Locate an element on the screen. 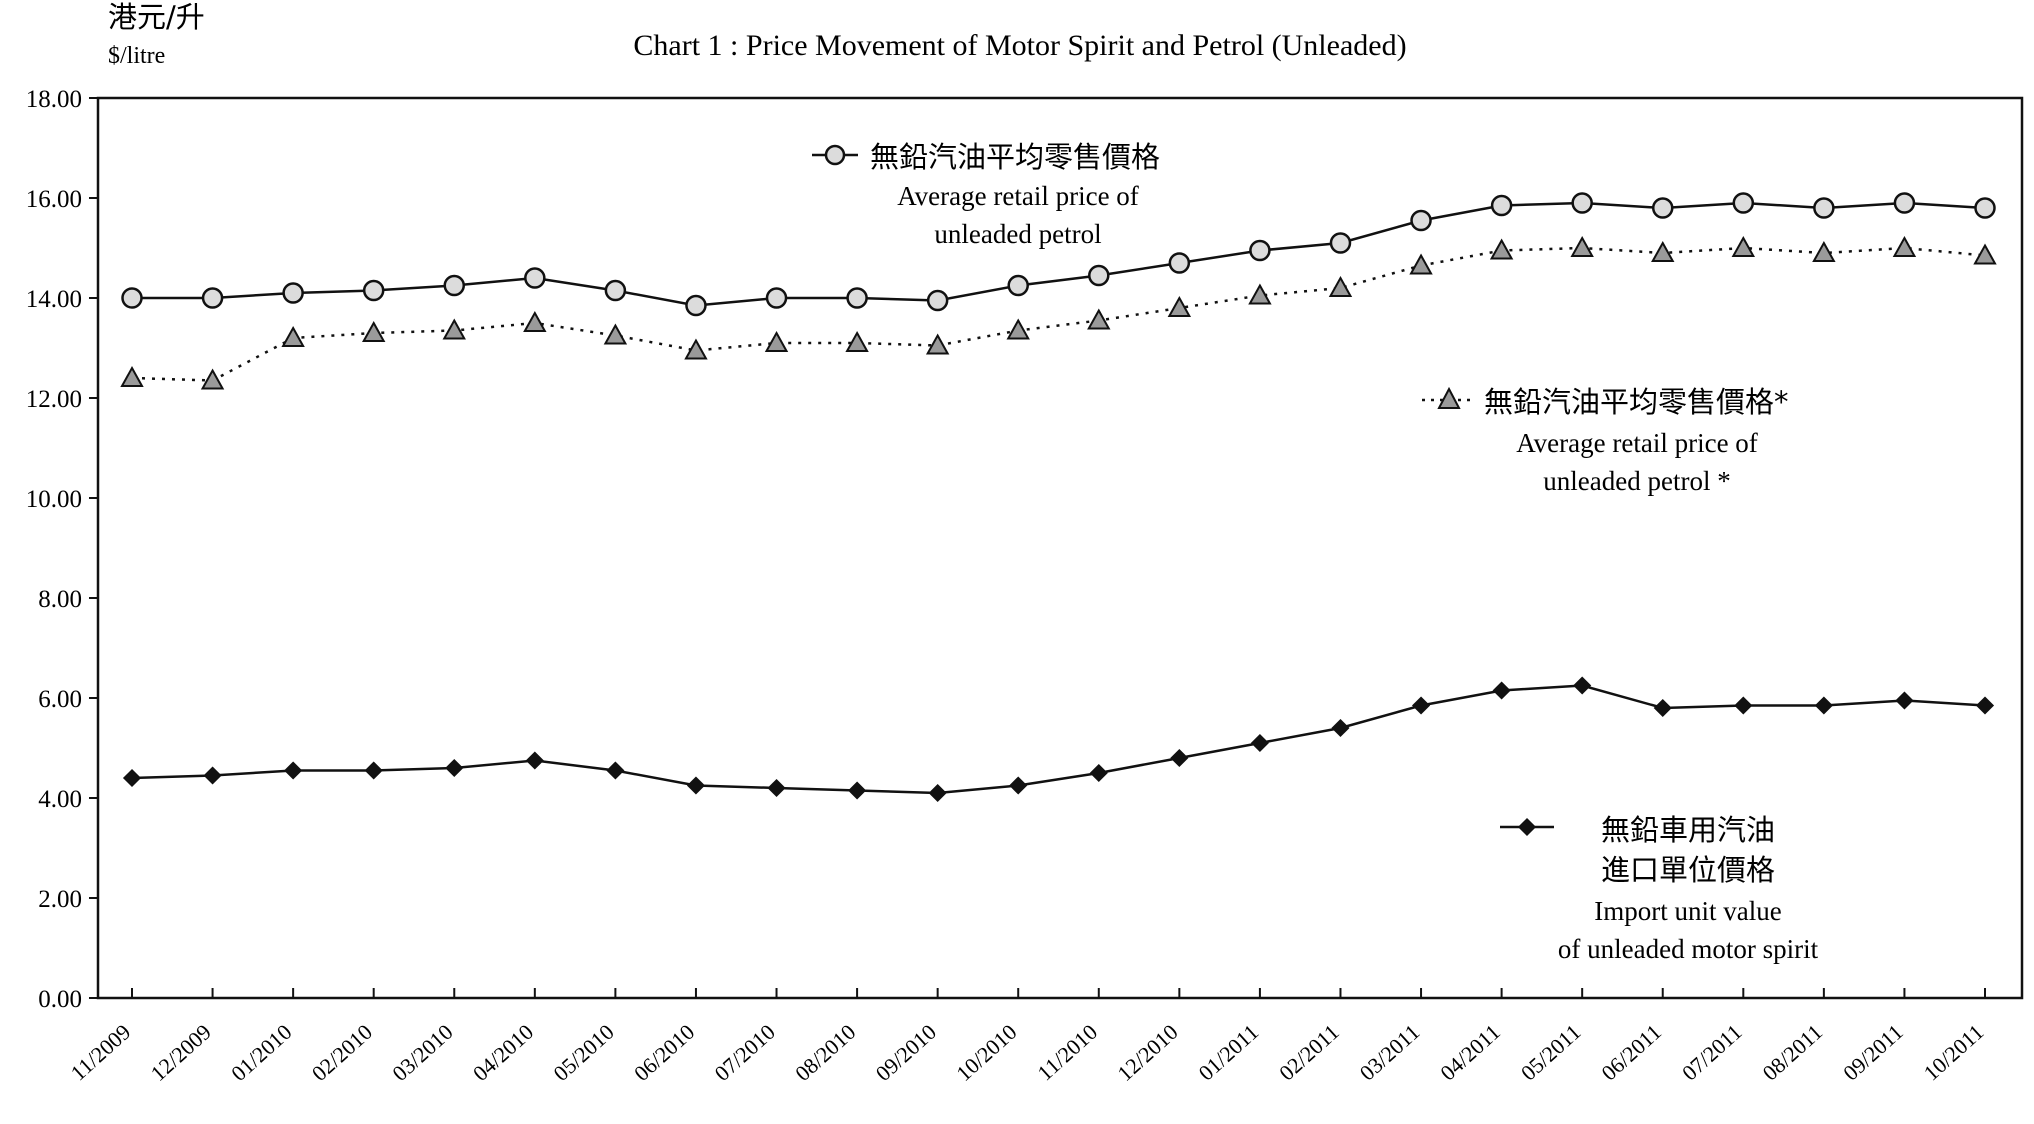  x-tick-label: 07/2010 is located at coordinates (745, 1052).